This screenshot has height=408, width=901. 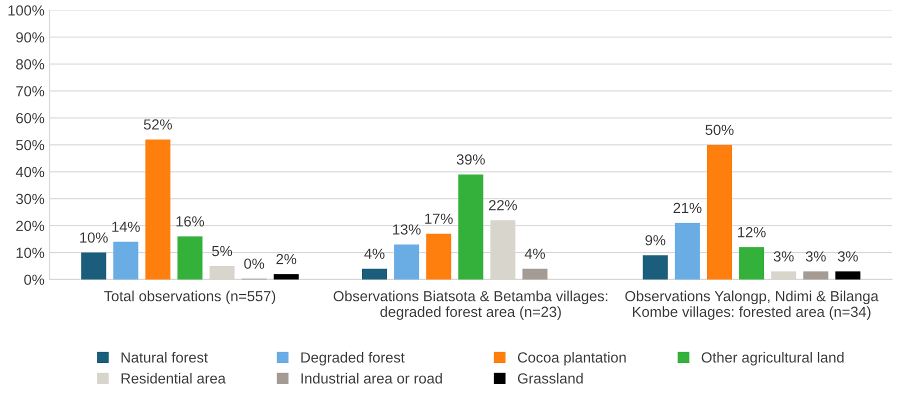 I want to click on data-label: 52%, so click(x=158, y=124).